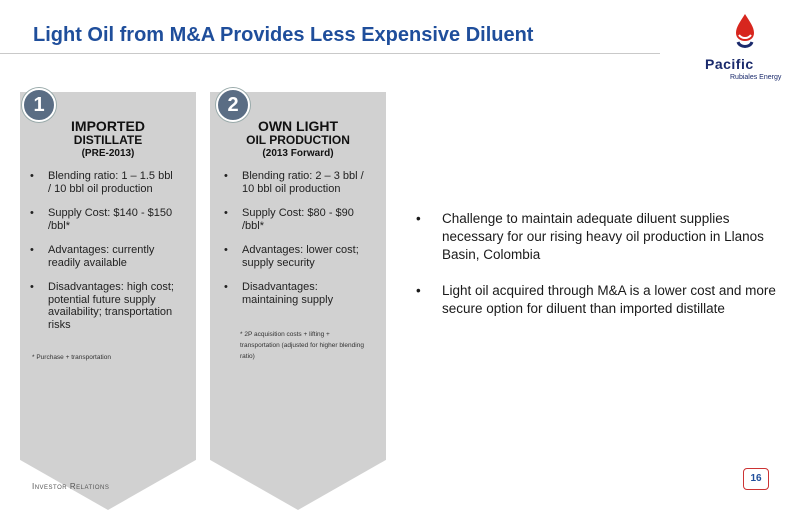 This screenshot has width=800, height=510. I want to click on title-divider, so click(330, 53).